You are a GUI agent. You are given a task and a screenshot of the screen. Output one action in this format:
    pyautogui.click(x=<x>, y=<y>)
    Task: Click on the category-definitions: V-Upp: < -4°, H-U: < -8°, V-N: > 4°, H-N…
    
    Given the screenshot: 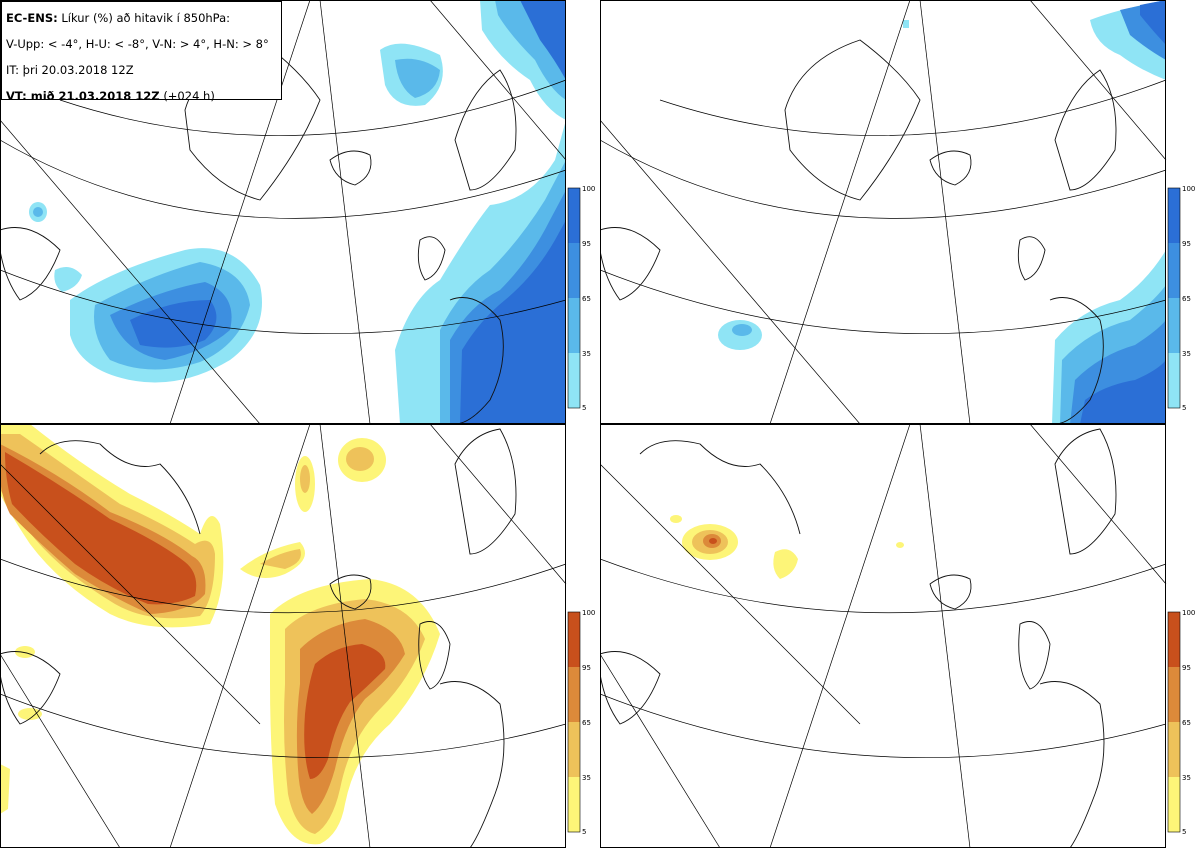 What is the action you would take?
    pyautogui.click(x=137, y=44)
    